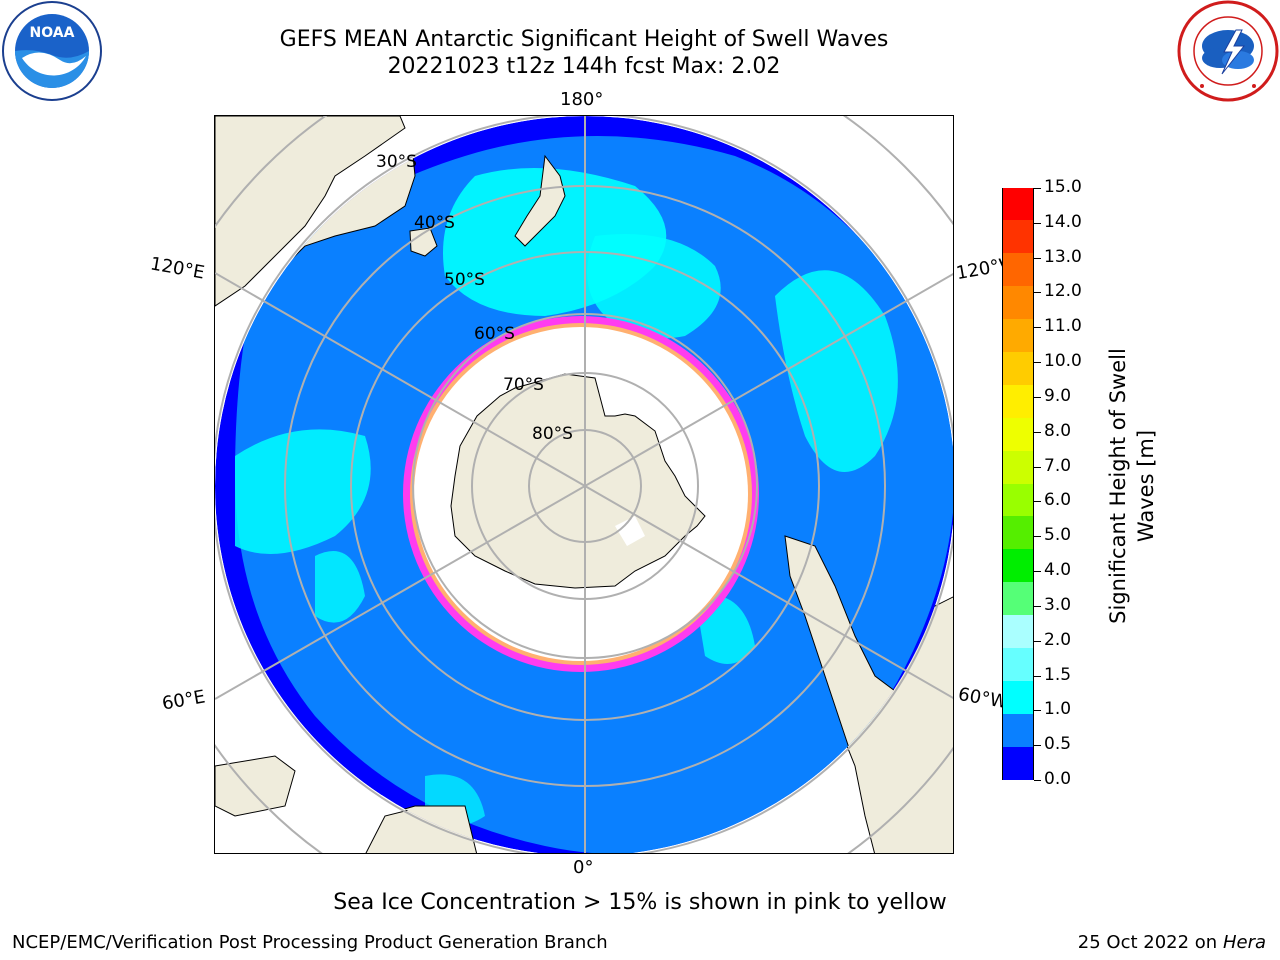 The image size is (1280, 960). I want to click on lat-label-70s: 70°S, so click(523, 385).